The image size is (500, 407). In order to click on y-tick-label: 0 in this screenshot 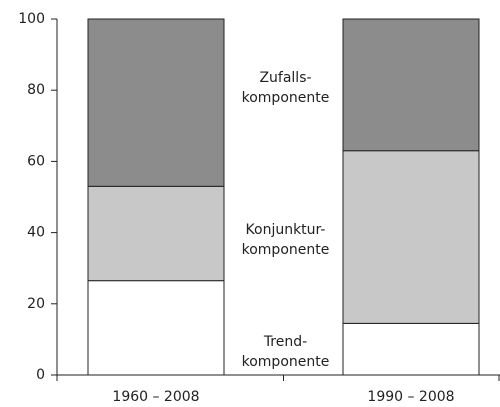, I will do `click(40, 375)`.